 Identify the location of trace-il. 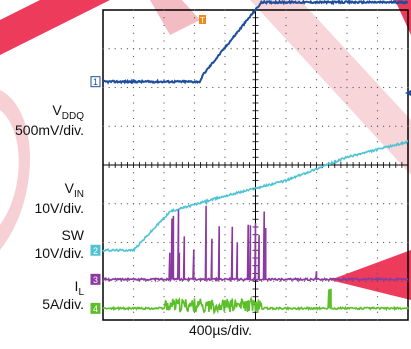
(255, 301).